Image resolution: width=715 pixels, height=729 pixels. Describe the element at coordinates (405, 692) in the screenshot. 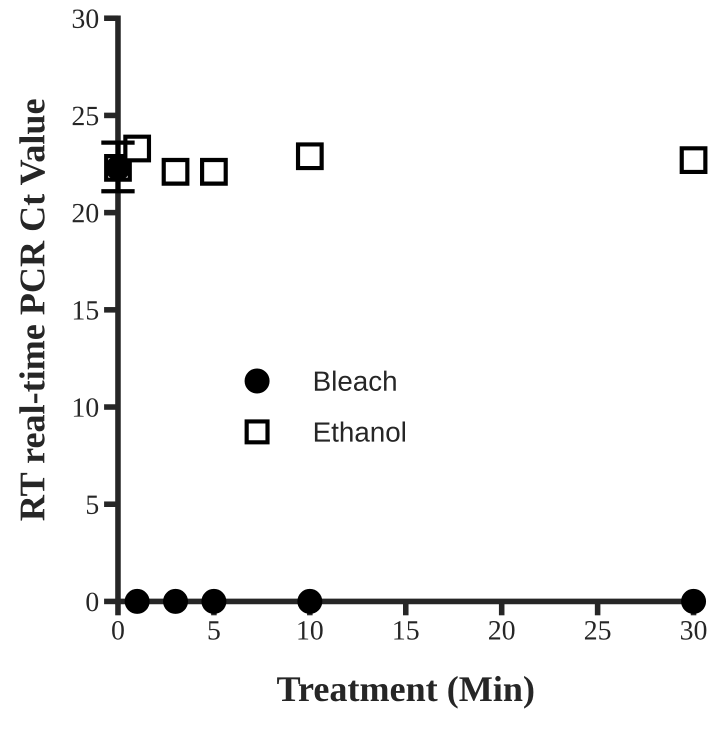

I see `x-axis-title: Treatment (Min)` at that location.